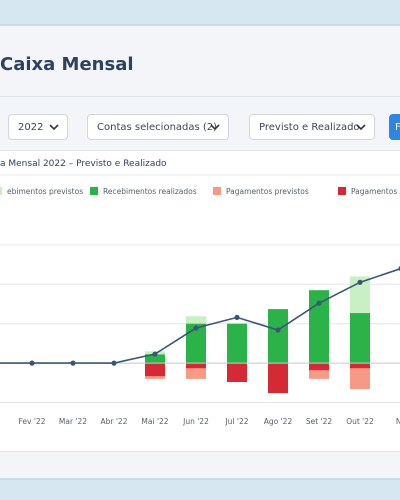 The image size is (400, 500). Describe the element at coordinates (267, 191) in the screenshot. I see `legend-label: Pagamentos previstos` at that location.